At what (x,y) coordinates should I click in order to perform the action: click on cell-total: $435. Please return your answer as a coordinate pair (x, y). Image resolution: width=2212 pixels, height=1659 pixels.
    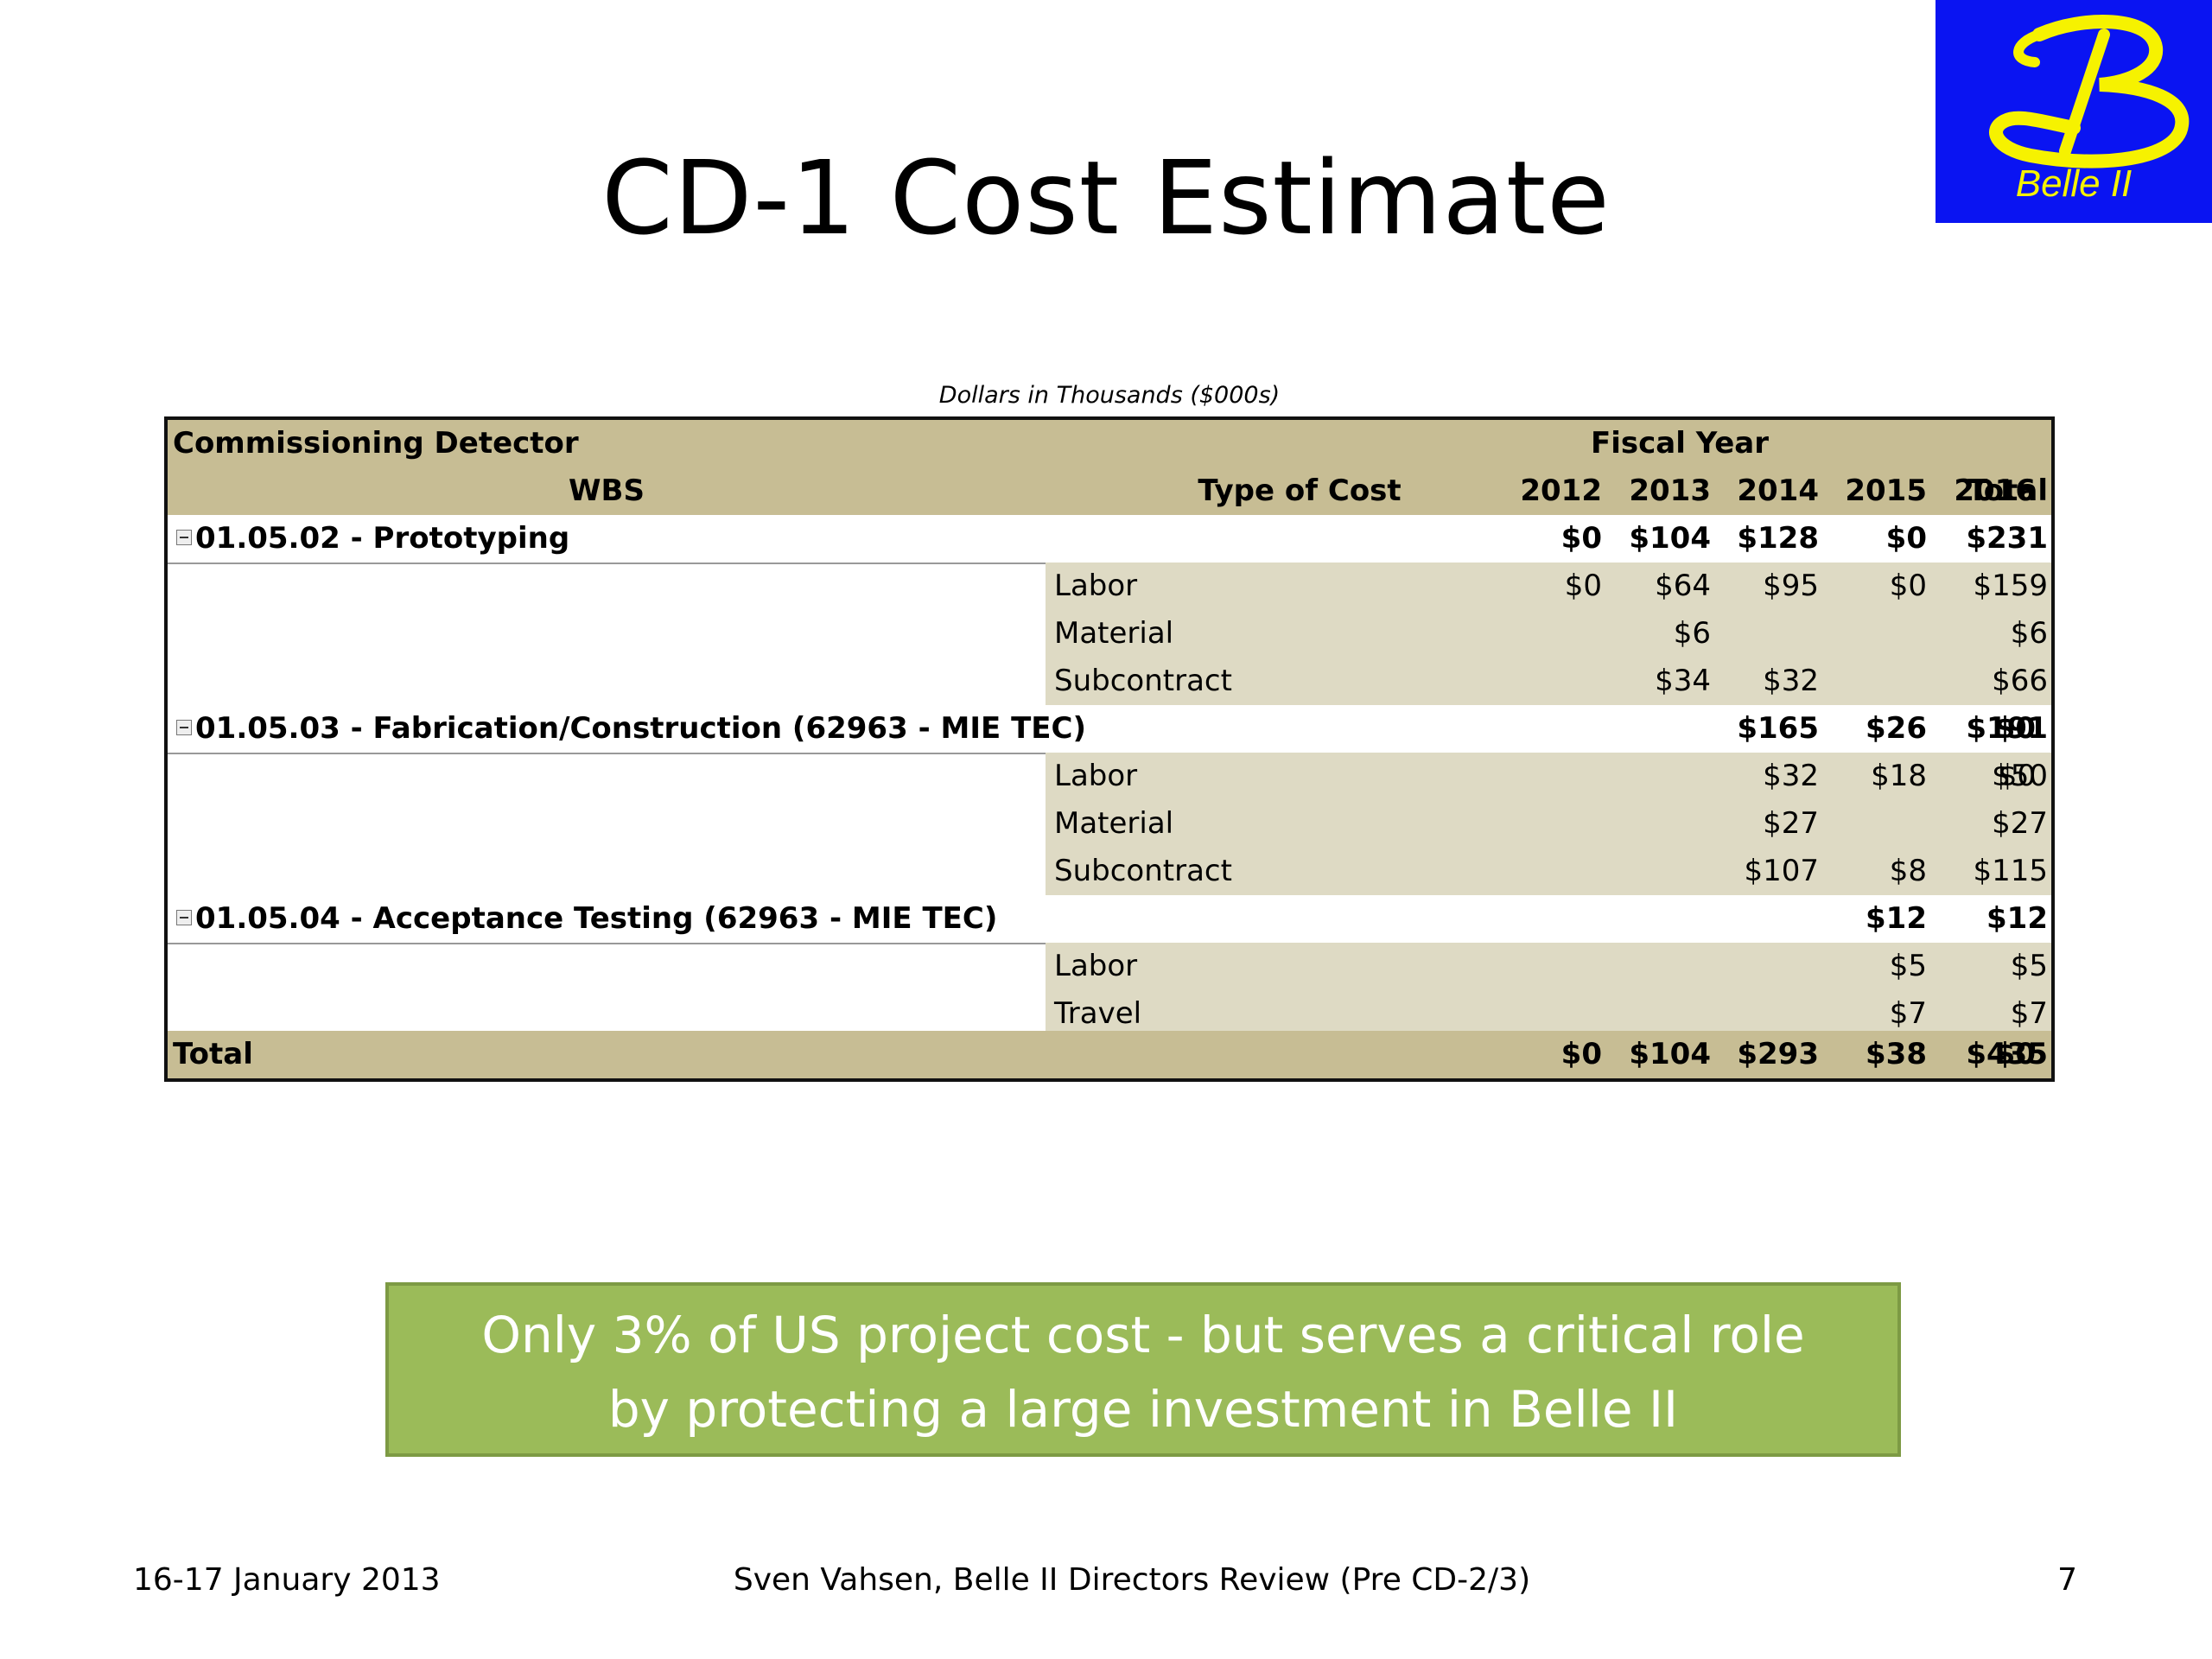
    Looking at the image, I should click on (2007, 1054).